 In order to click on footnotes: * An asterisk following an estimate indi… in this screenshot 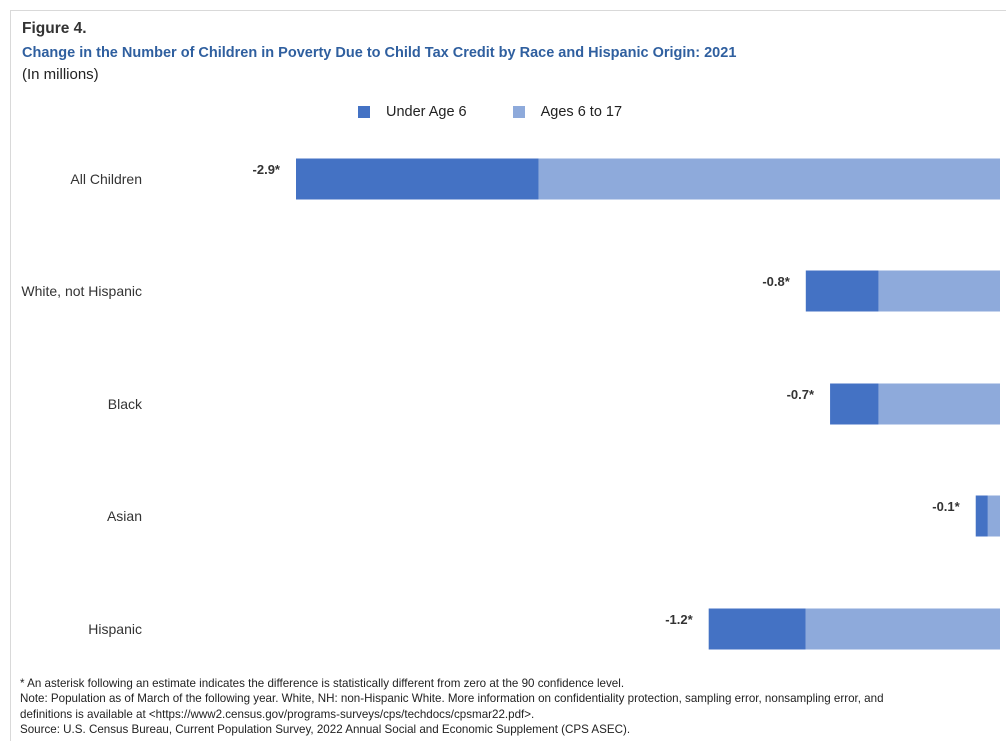, I will do `click(510, 707)`.